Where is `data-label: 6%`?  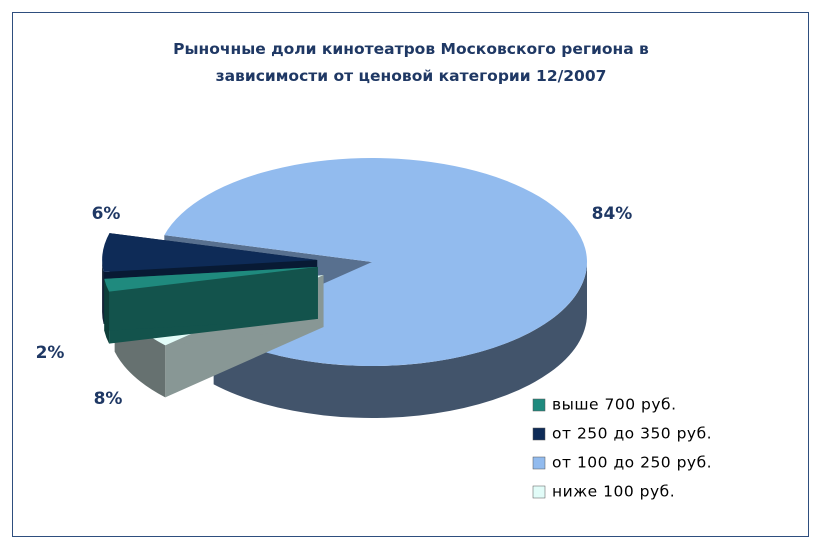 data-label: 6% is located at coordinates (106, 214).